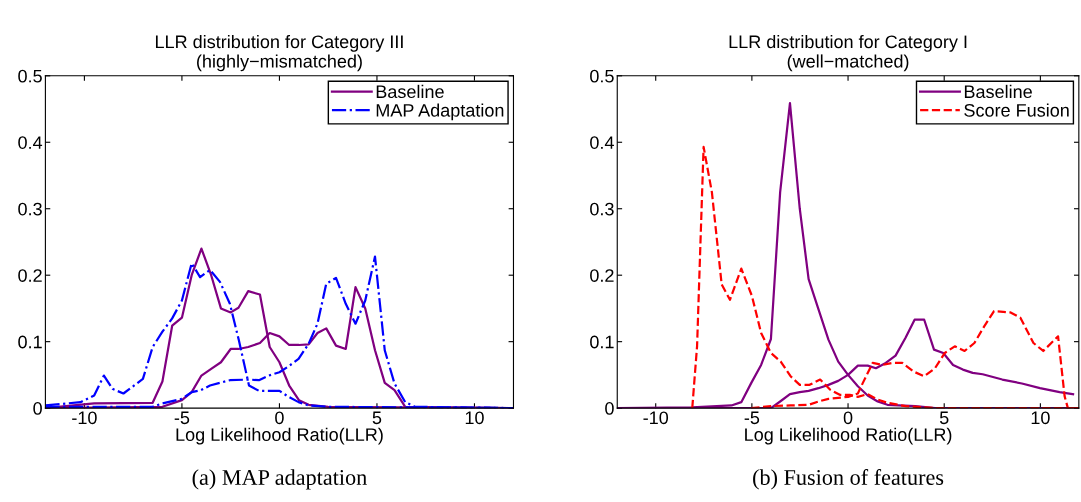  What do you see at coordinates (440, 112) in the screenshot?
I see `legend-label: MAP Adaptation` at bounding box center [440, 112].